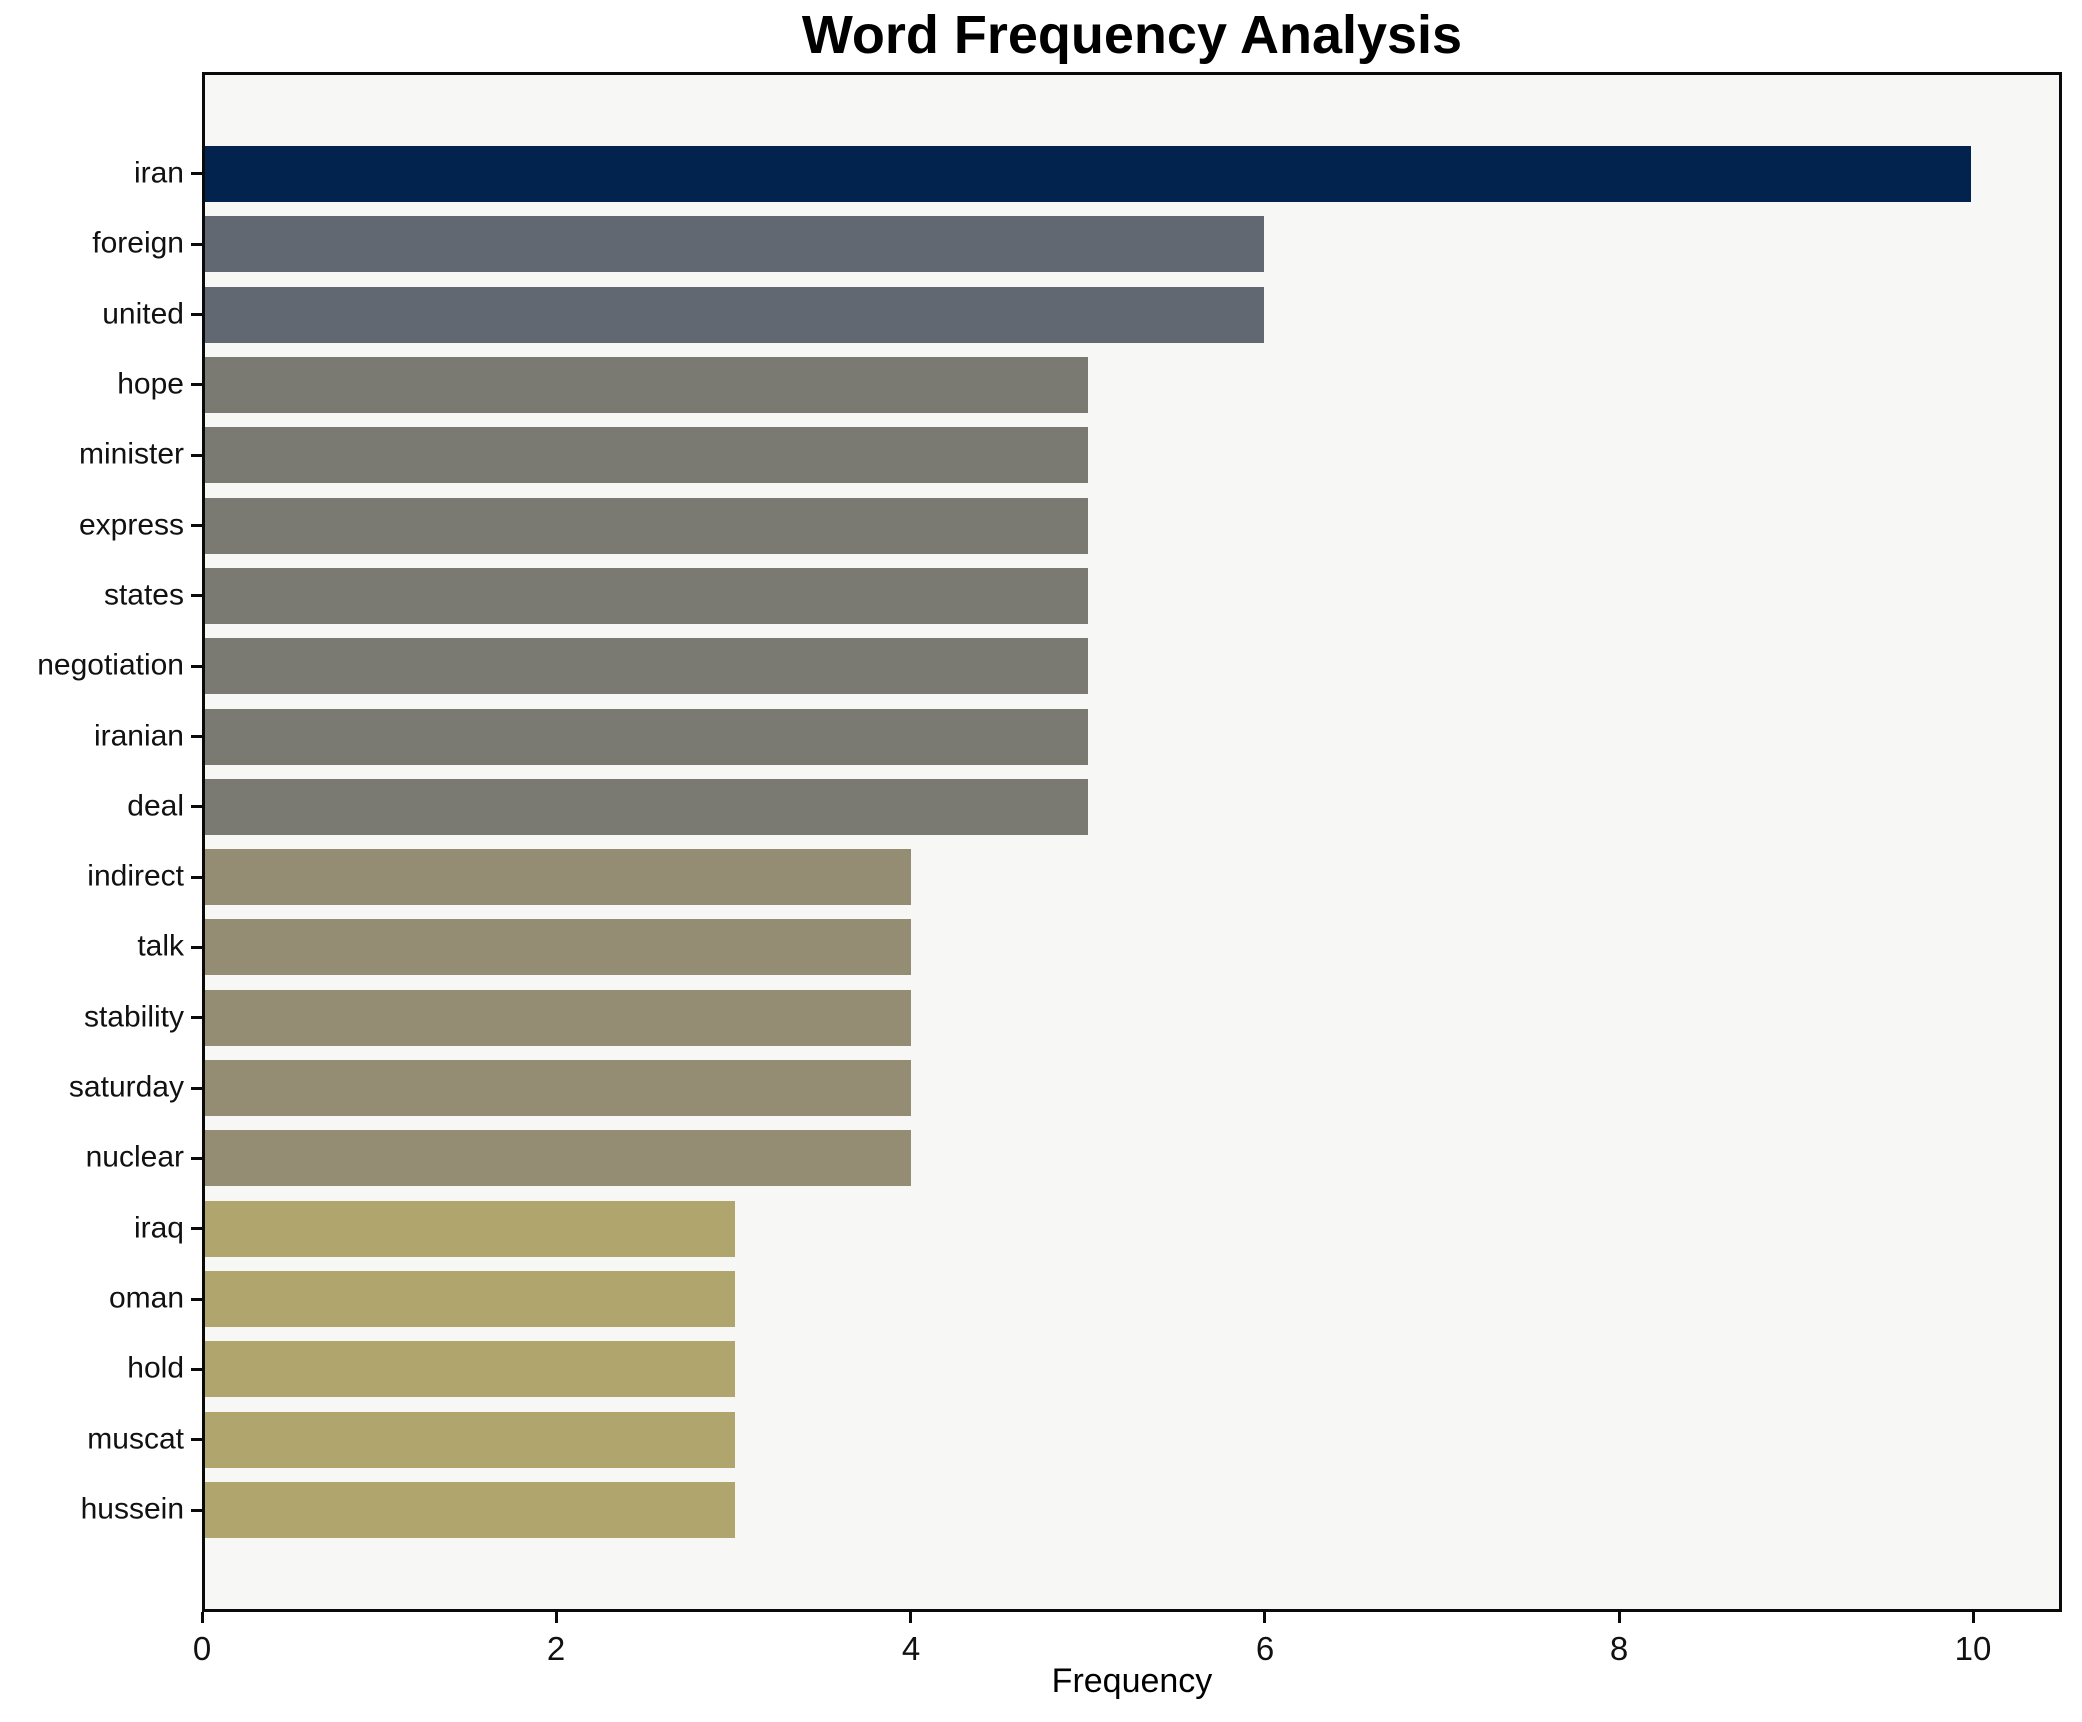 The image size is (2082, 1722). What do you see at coordinates (135, 876) in the screenshot?
I see `y-tick-label: indirect` at bounding box center [135, 876].